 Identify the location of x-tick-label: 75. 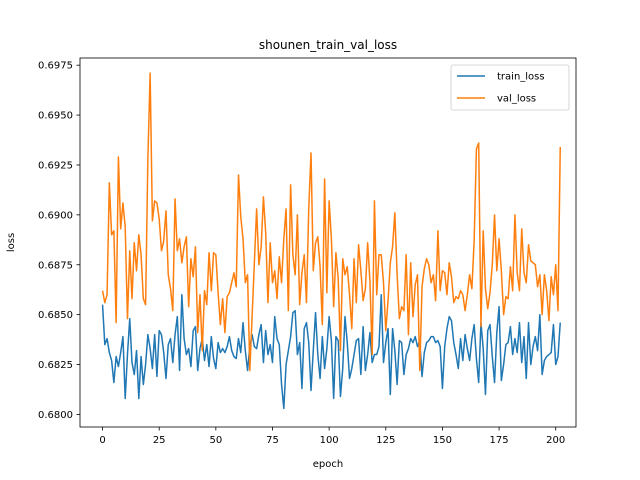
(272, 440).